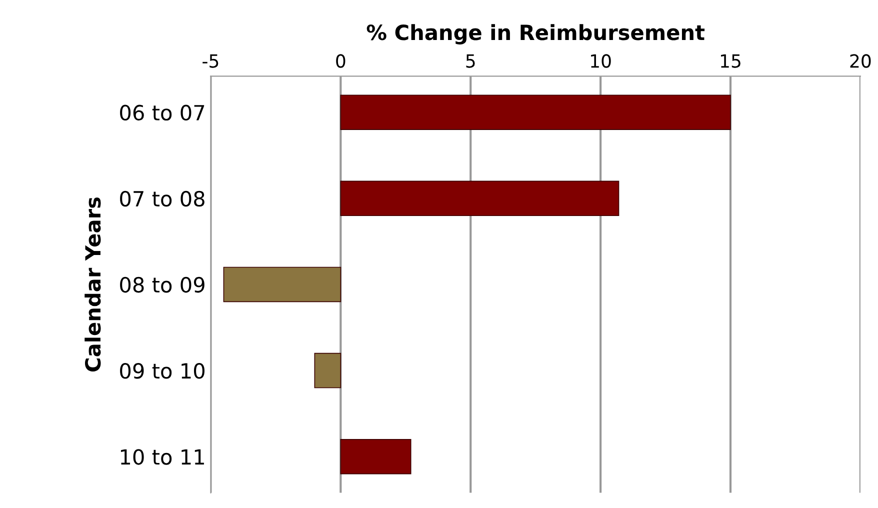 This screenshot has width=878, height=508. What do you see at coordinates (601, 61) in the screenshot?
I see `x-tick-label: 10` at bounding box center [601, 61].